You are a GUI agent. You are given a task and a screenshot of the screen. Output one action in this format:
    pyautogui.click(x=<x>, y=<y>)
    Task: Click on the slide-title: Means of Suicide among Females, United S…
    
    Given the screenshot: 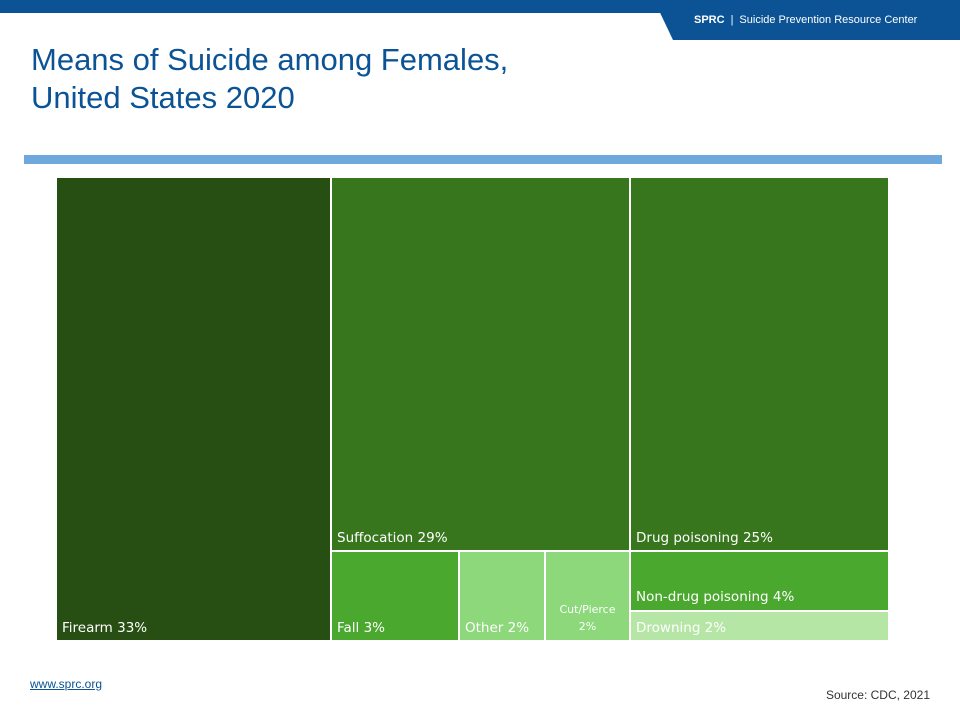 What is the action you would take?
    pyautogui.click(x=331, y=79)
    